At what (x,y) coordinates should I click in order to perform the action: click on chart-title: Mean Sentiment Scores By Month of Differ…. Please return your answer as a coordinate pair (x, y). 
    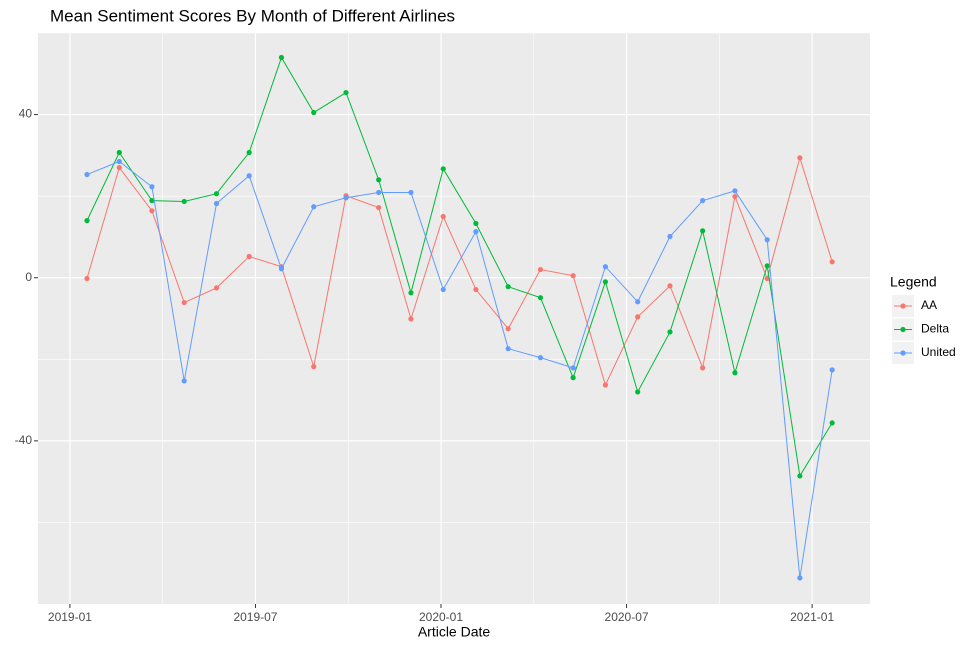
    Looking at the image, I should click on (252, 15).